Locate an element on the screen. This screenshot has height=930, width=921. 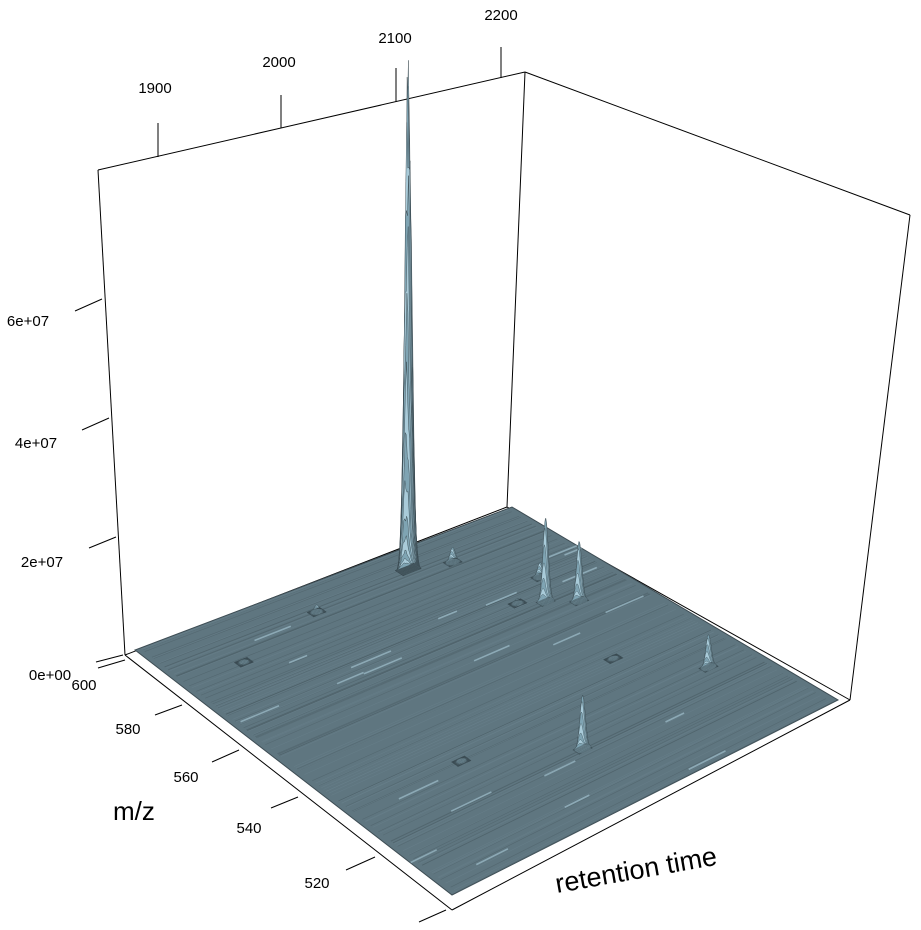
x-tick-label: 2000 is located at coordinates (278, 62).